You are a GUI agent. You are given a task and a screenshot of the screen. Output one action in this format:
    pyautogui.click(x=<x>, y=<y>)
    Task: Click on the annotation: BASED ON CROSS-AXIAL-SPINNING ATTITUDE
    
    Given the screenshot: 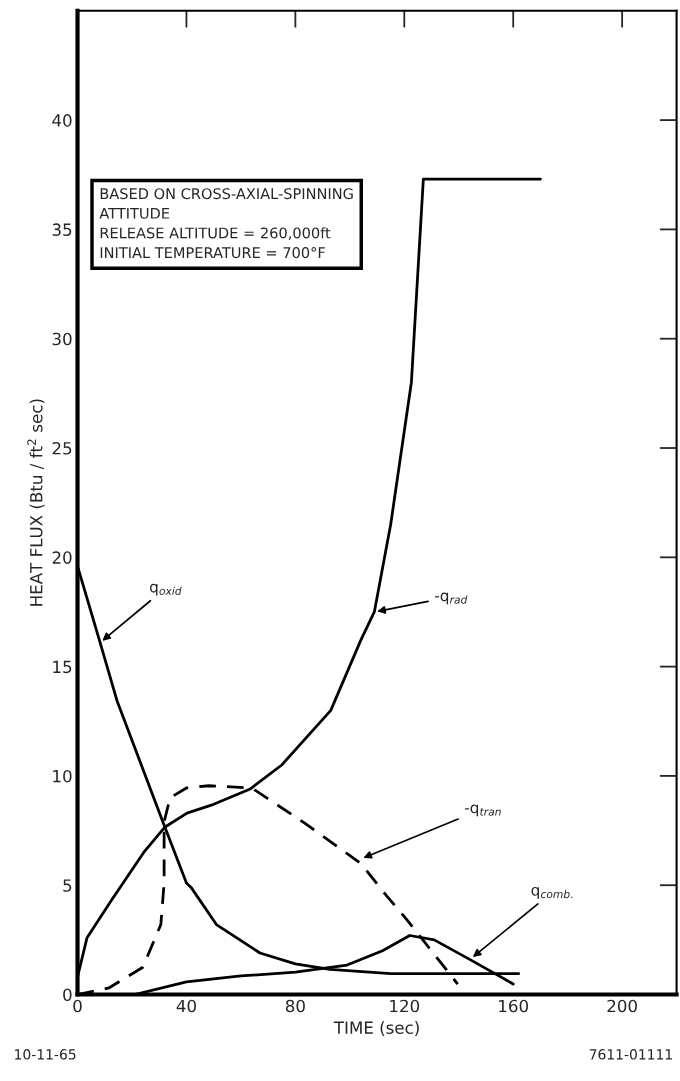 What is the action you would take?
    pyautogui.click(x=226, y=203)
    